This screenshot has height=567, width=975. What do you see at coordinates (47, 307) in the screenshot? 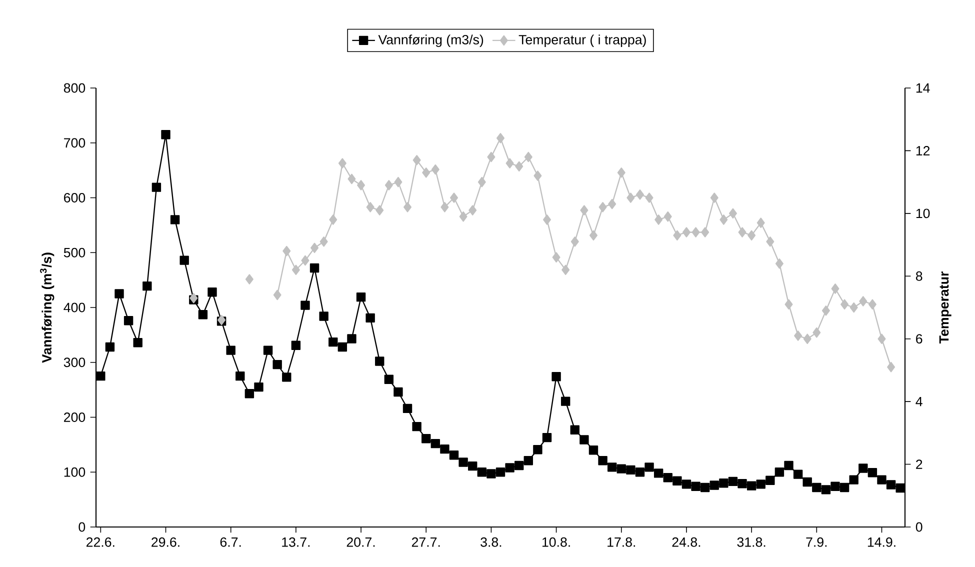
I see `y-axis-title: Vannføring (m$^{3}$/s)` at bounding box center [47, 307].